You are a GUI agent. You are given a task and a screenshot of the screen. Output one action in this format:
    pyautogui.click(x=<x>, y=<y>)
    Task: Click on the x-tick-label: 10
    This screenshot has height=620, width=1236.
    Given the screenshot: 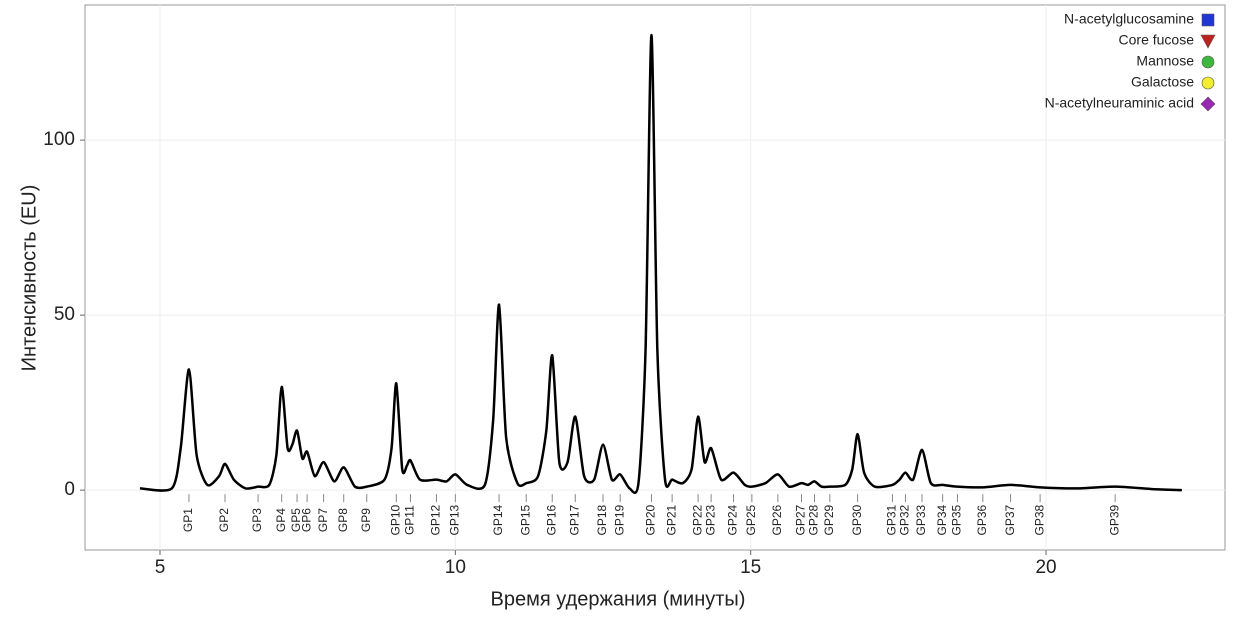 What is the action you would take?
    pyautogui.click(x=455, y=567)
    